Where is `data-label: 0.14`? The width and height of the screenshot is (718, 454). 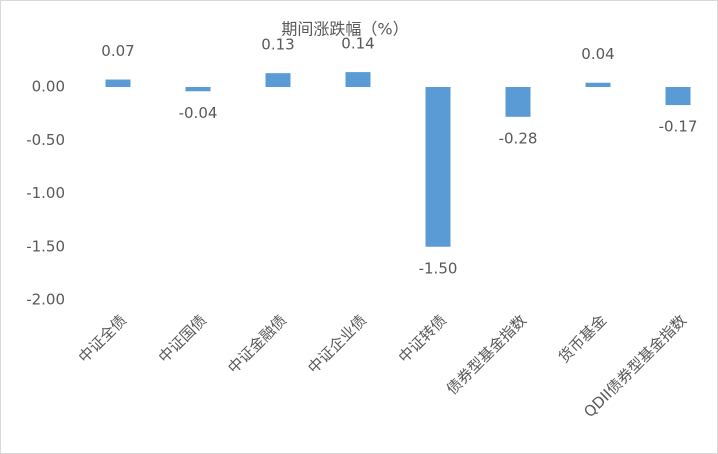 data-label: 0.14 is located at coordinates (357, 44).